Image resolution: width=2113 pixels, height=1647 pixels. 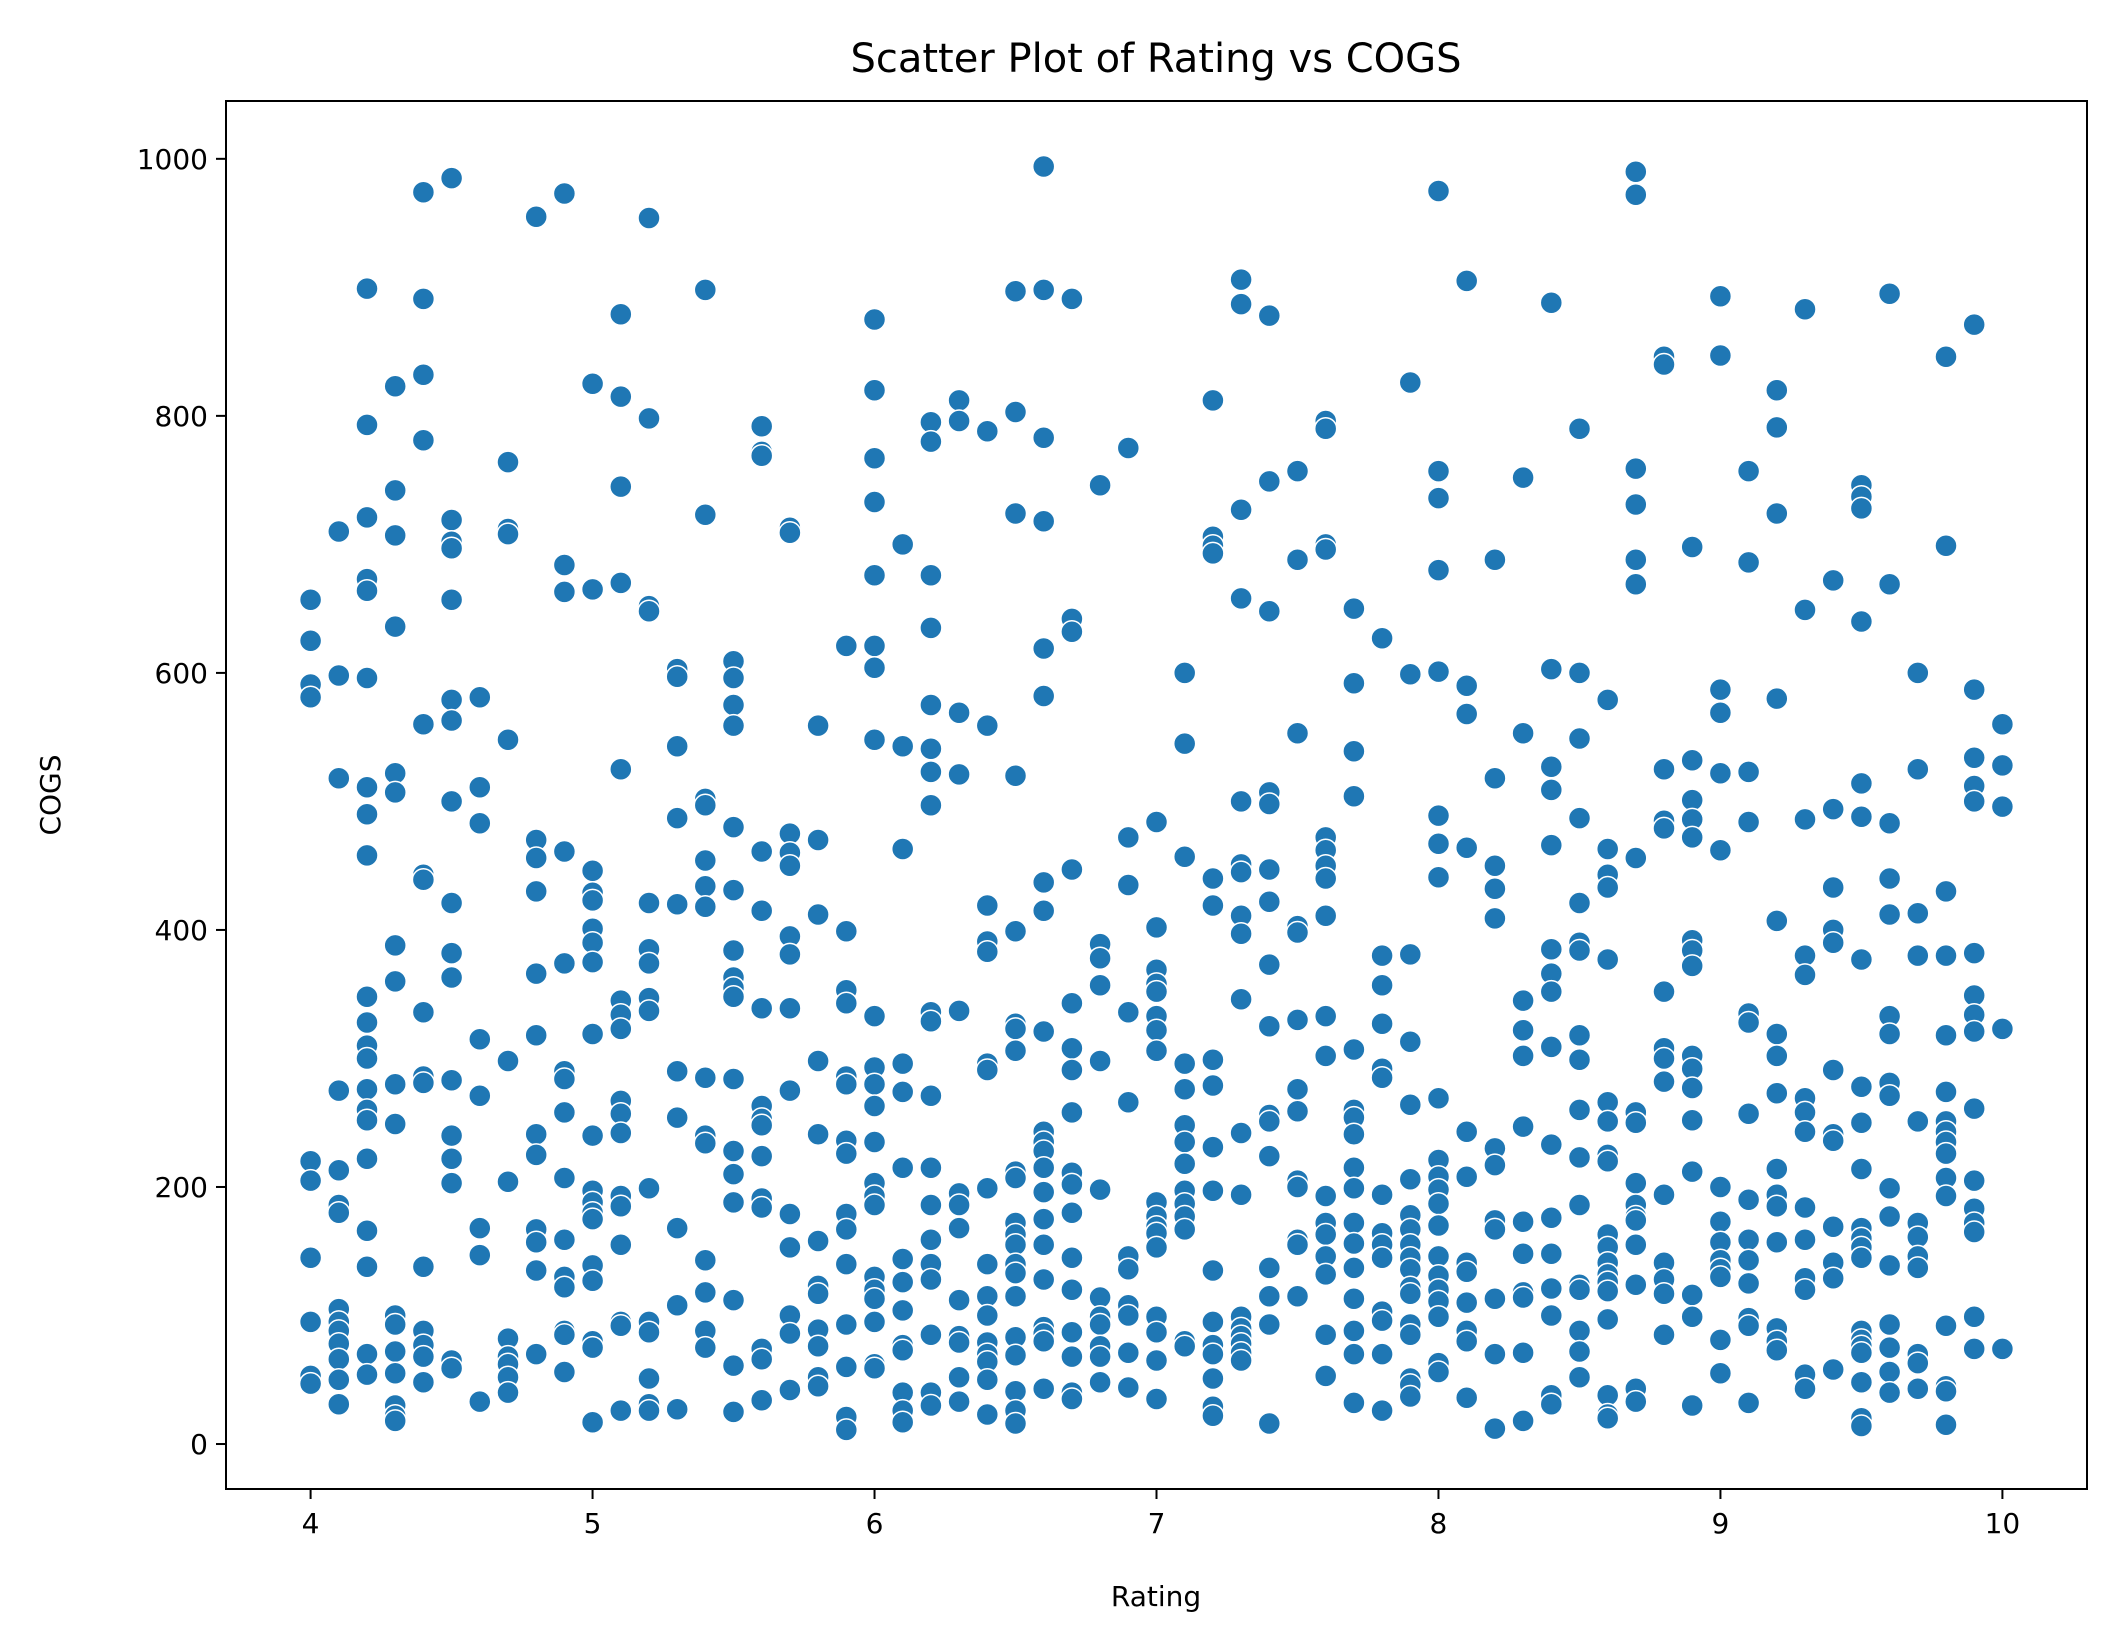 I want to click on x-tick-label: 10, so click(x=2003, y=1523).